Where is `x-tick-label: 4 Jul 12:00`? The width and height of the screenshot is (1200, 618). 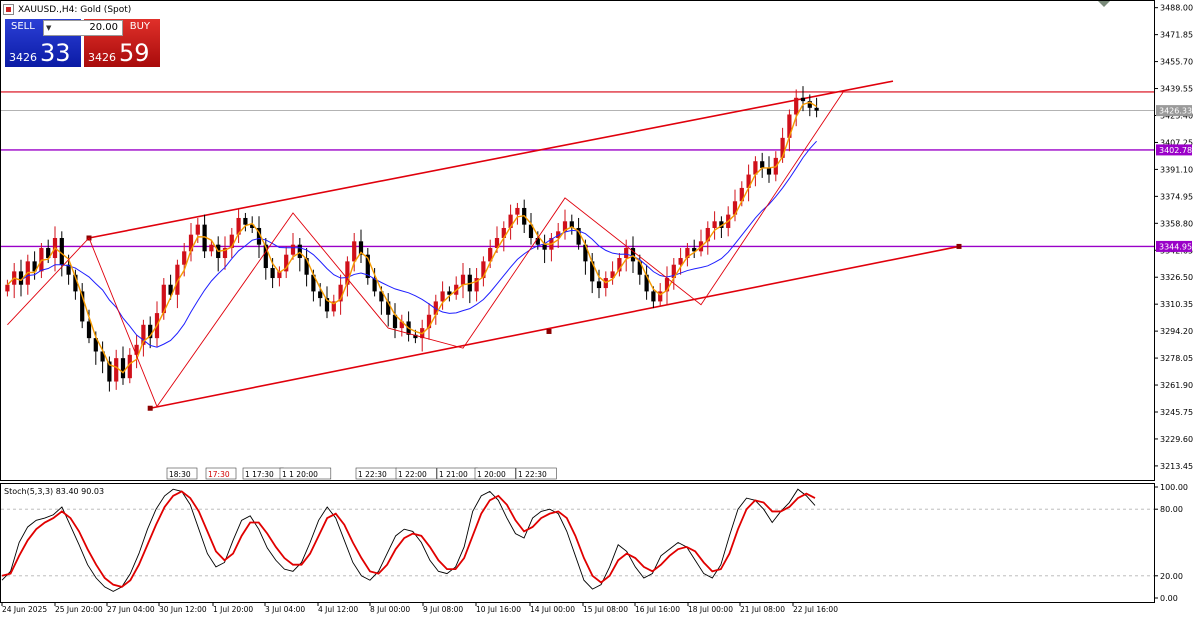
x-tick-label: 4 Jul 12:00 is located at coordinates (338, 609).